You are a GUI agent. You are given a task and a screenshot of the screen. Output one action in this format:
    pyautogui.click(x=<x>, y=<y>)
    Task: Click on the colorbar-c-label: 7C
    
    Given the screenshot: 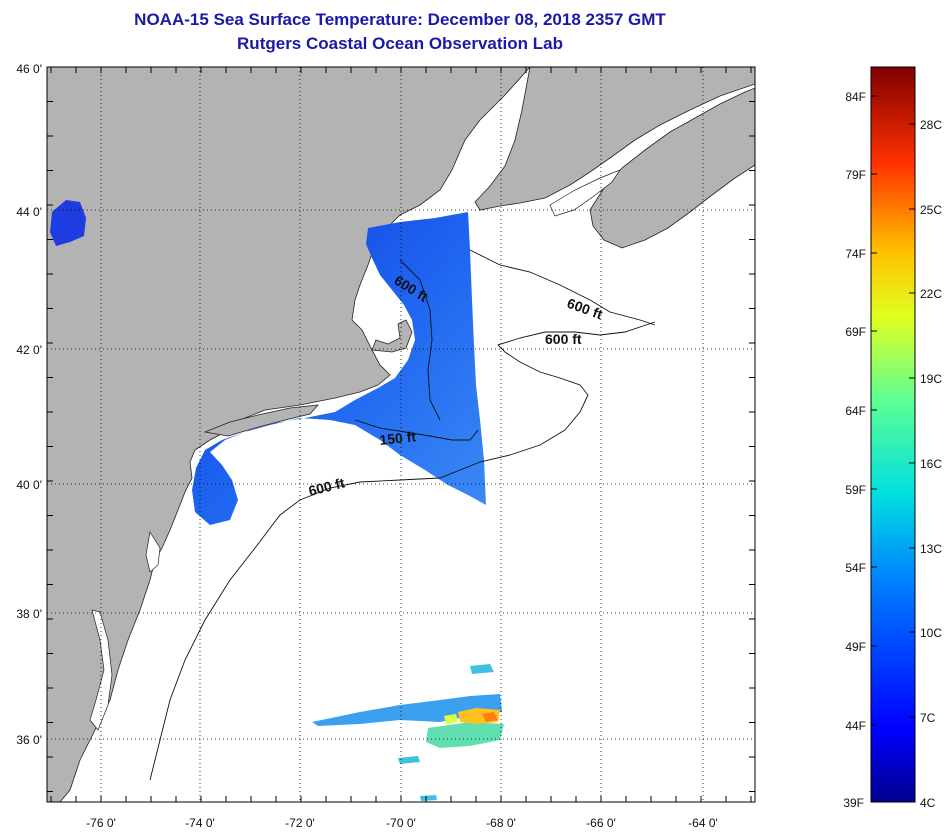 What is the action you would take?
    pyautogui.click(x=928, y=718)
    